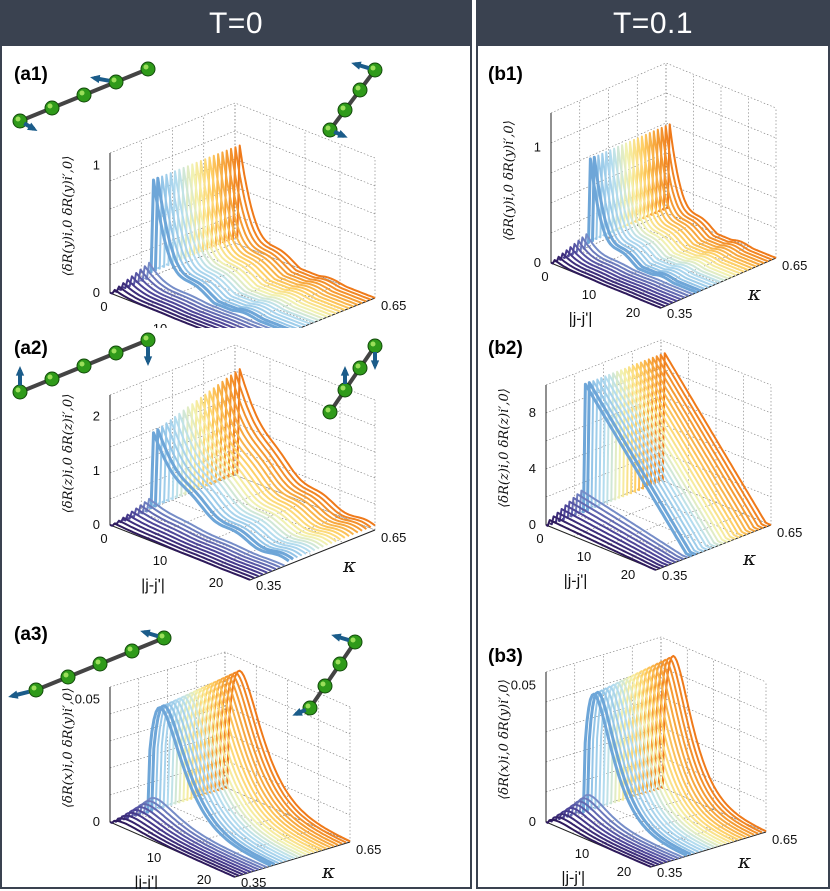  What do you see at coordinates (509, 180) in the screenshot?
I see `y-axis-label: ⟨δR(y)i,0 δR(y)i′,0⟩` at bounding box center [509, 180].